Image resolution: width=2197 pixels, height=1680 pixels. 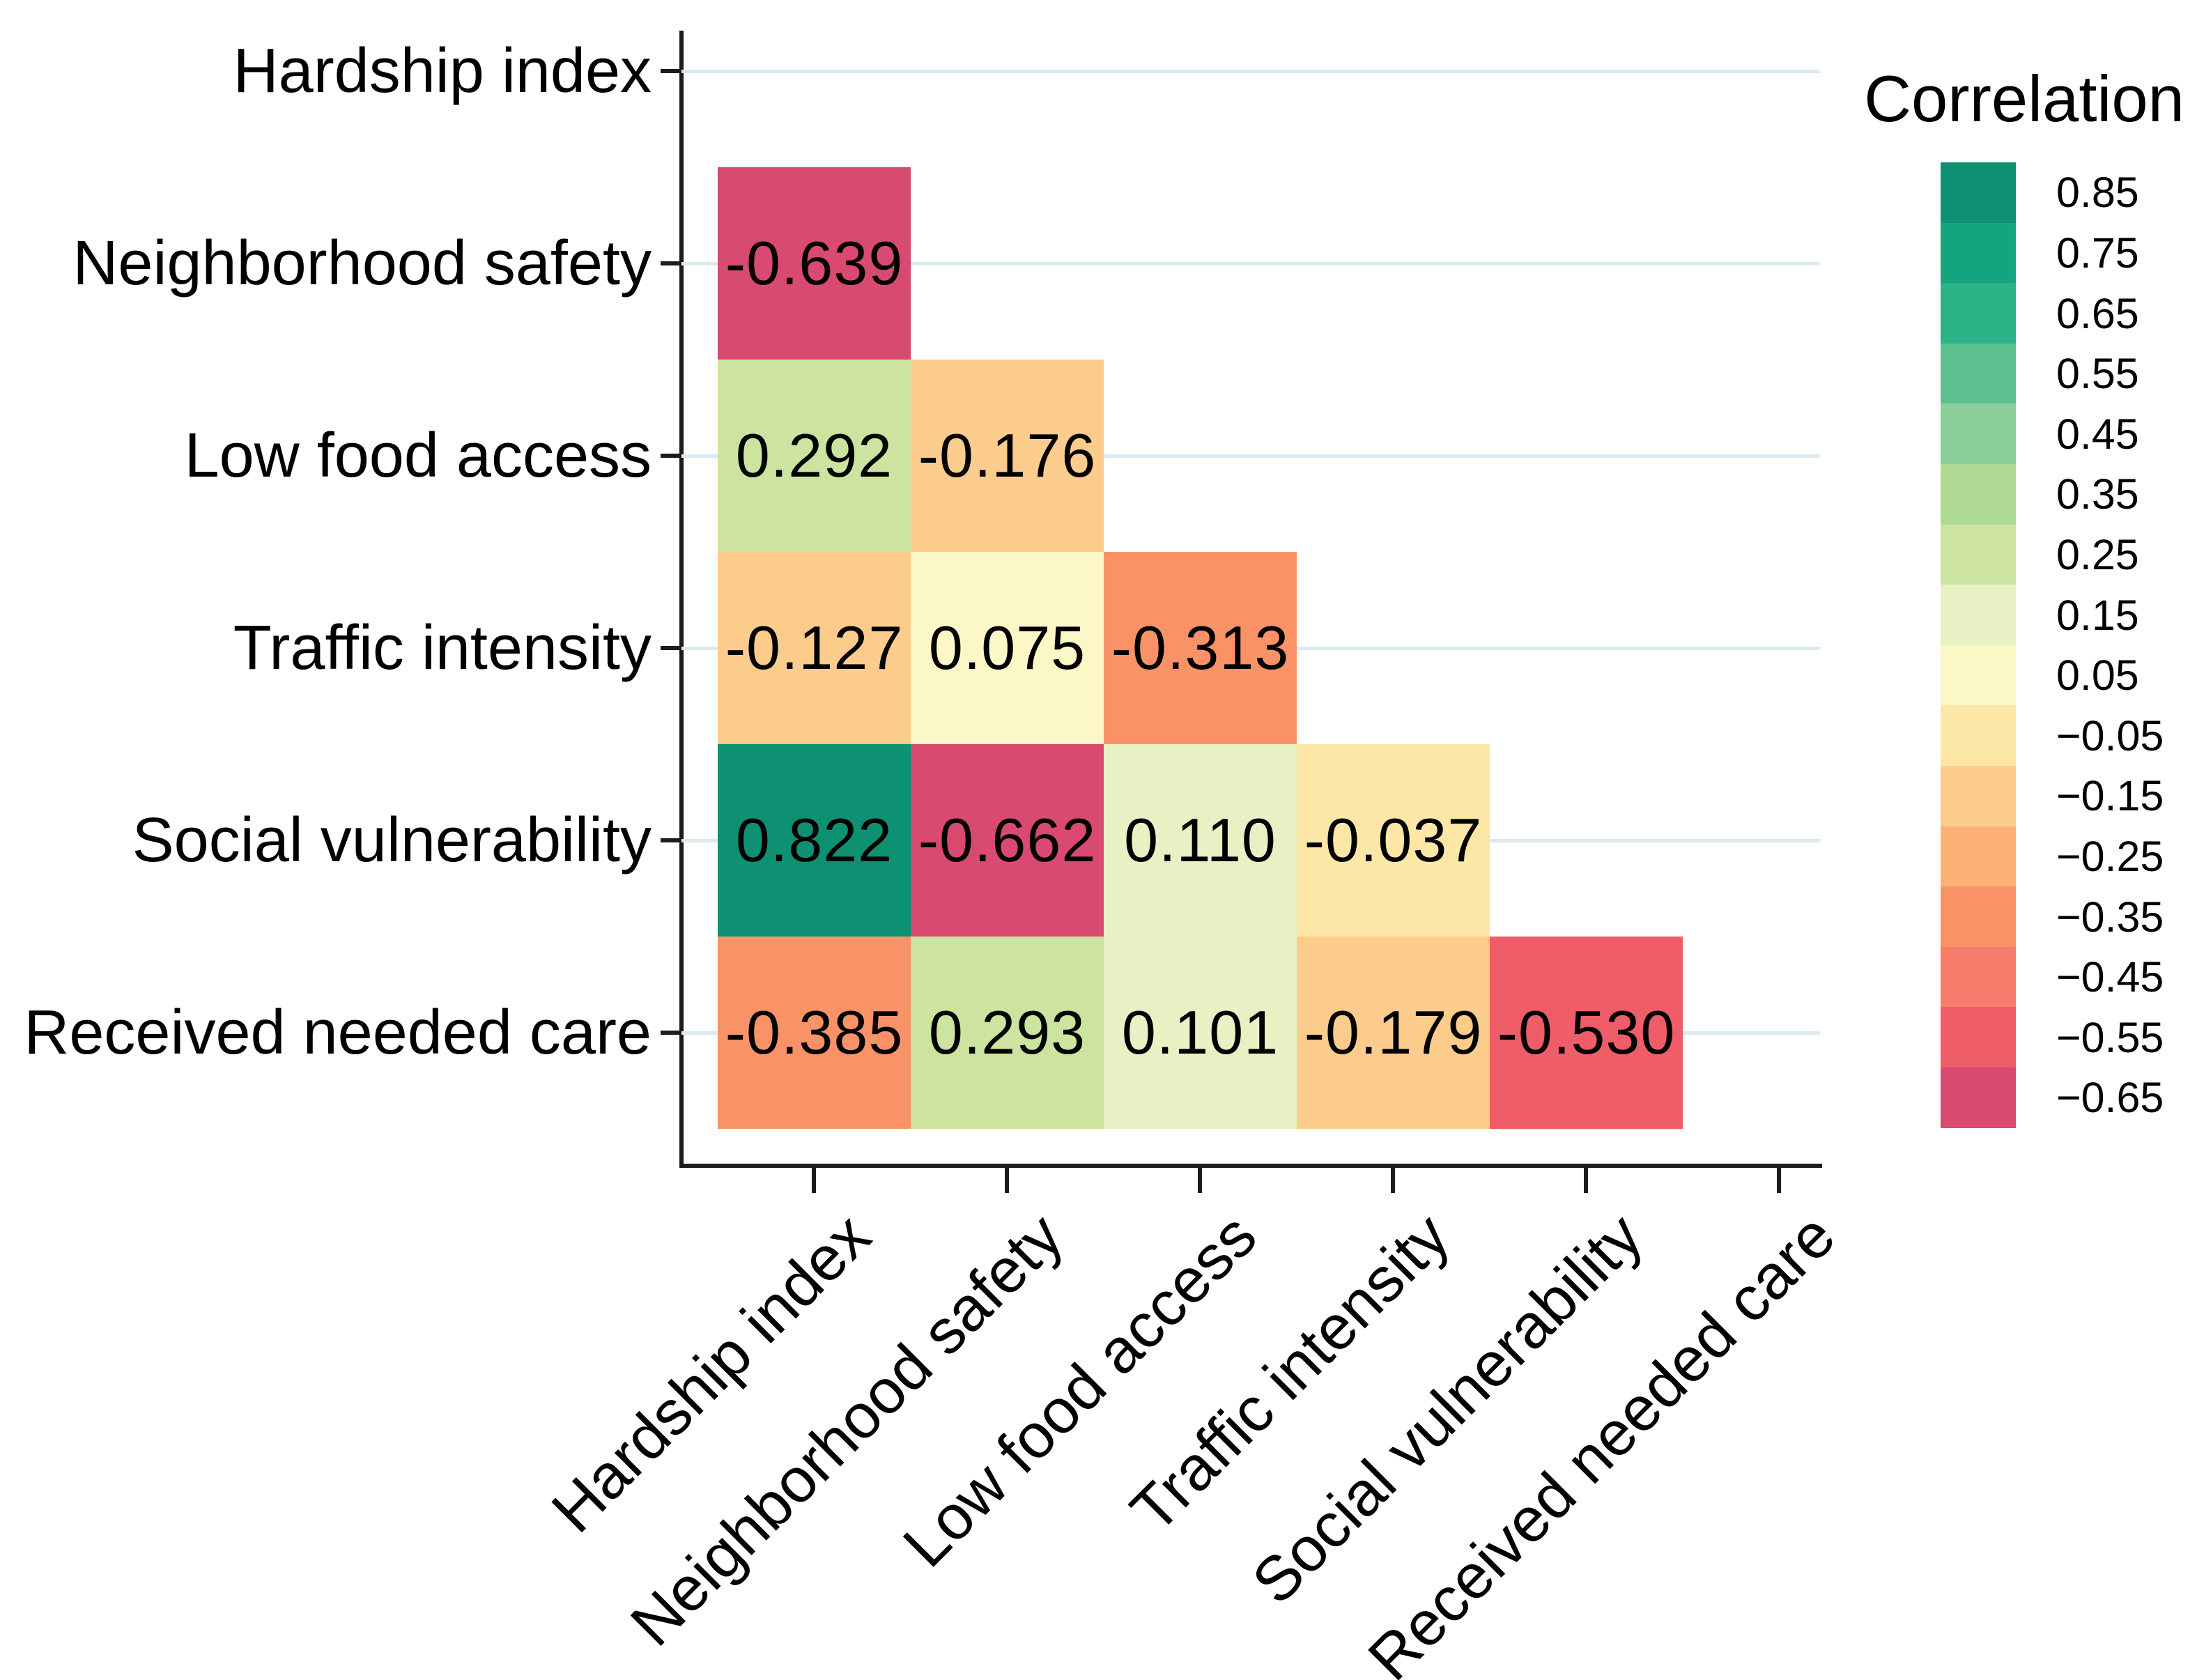 I want to click on cell-value: -0.313, so click(x=1200, y=647).